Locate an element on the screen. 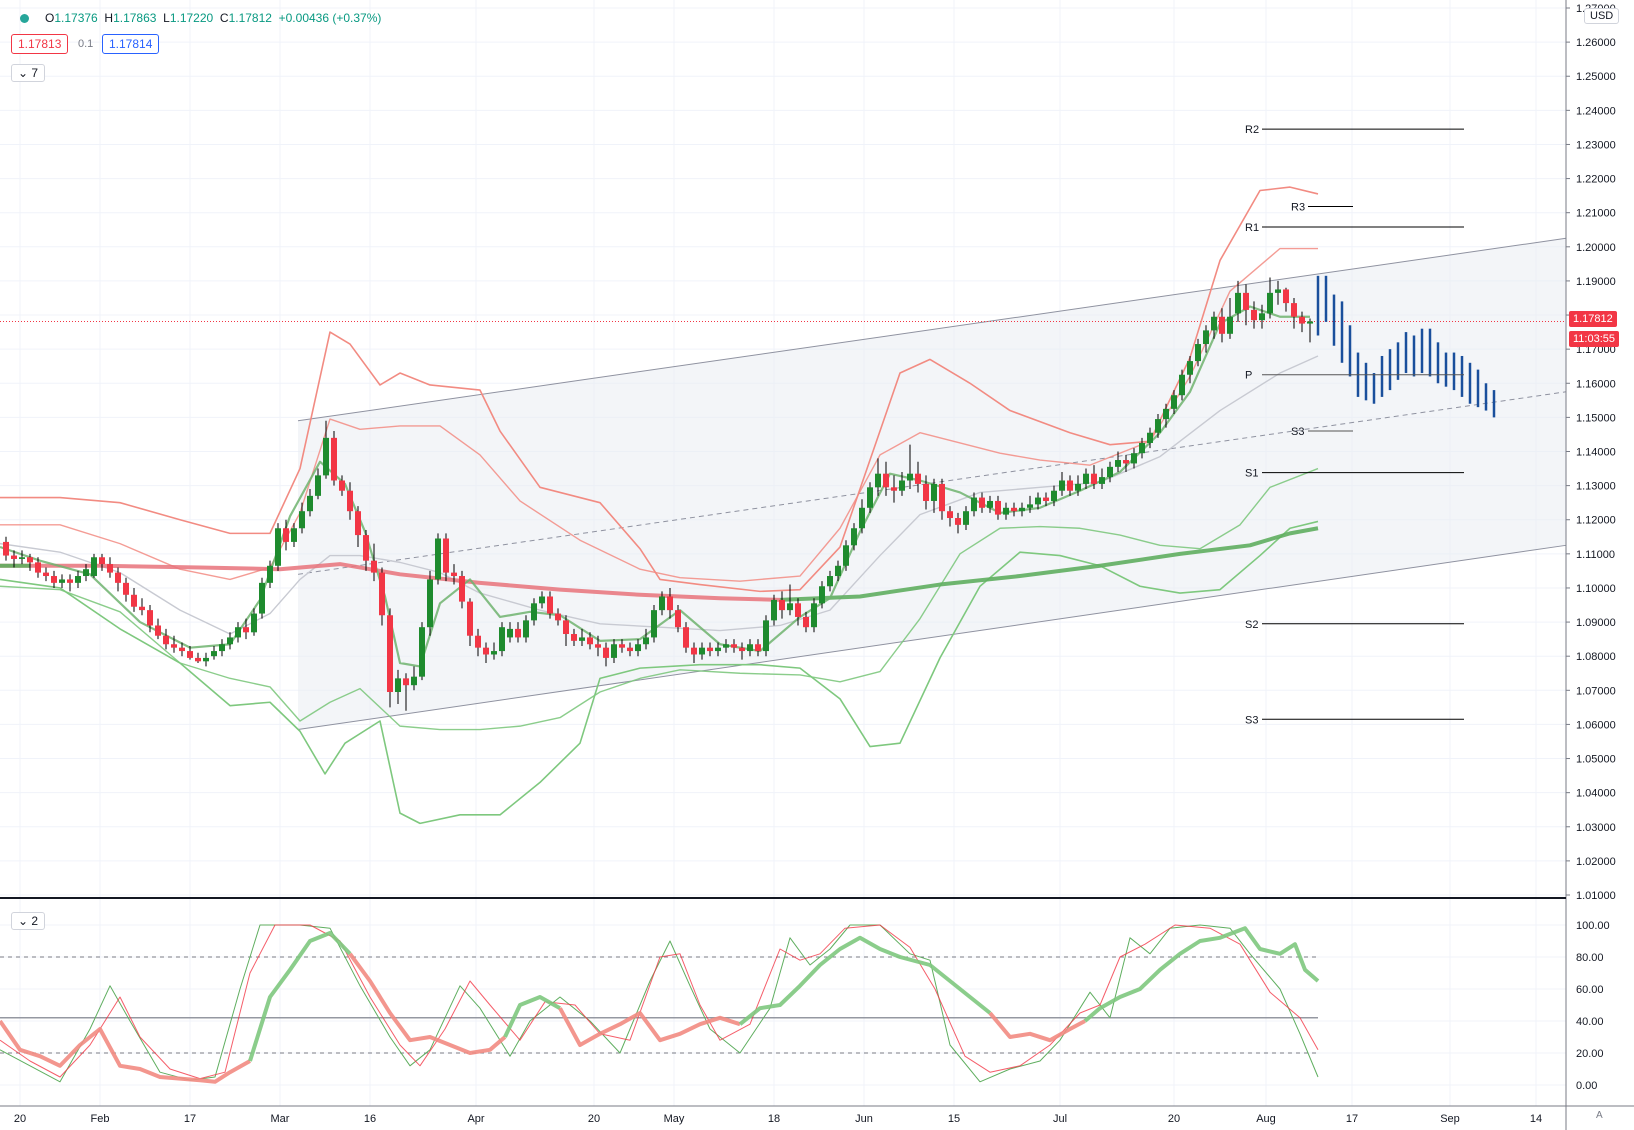  price-tick-label: 1.01000 is located at coordinates (1596, 896).